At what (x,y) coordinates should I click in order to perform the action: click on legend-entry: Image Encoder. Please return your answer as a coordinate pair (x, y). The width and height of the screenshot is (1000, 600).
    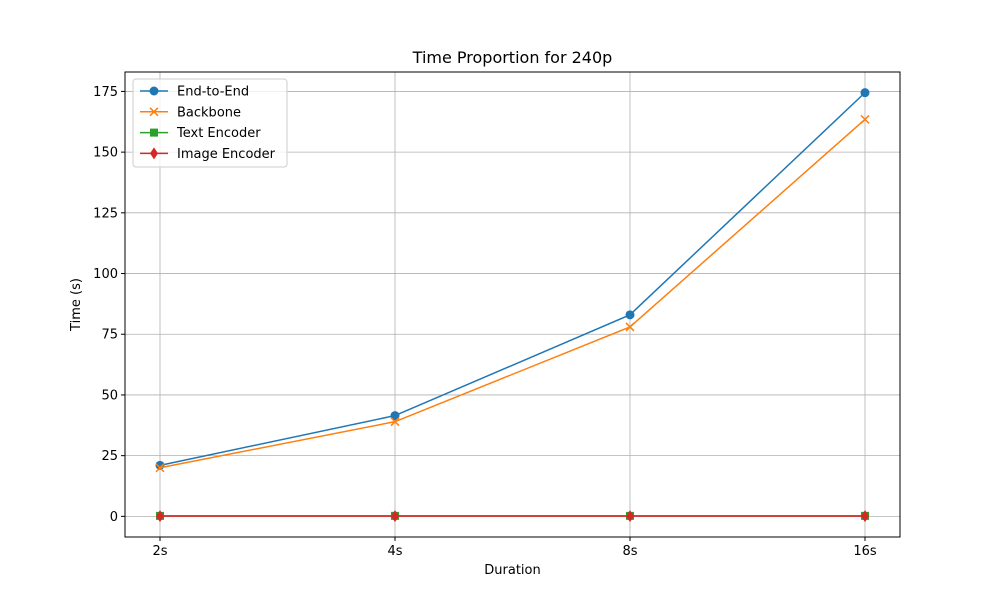
    Looking at the image, I should click on (208, 154).